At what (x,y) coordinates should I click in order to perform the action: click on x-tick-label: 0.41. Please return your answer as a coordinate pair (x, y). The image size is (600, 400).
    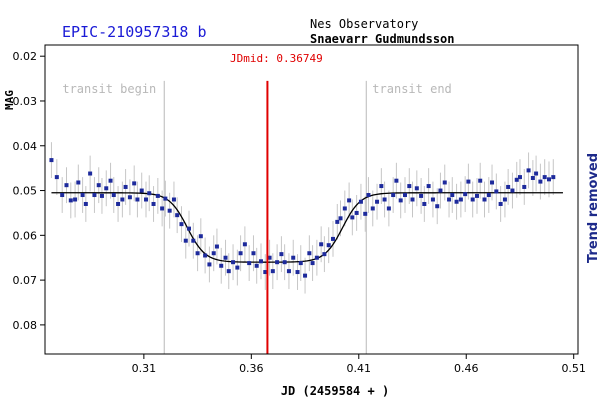
    Looking at the image, I should click on (359, 368).